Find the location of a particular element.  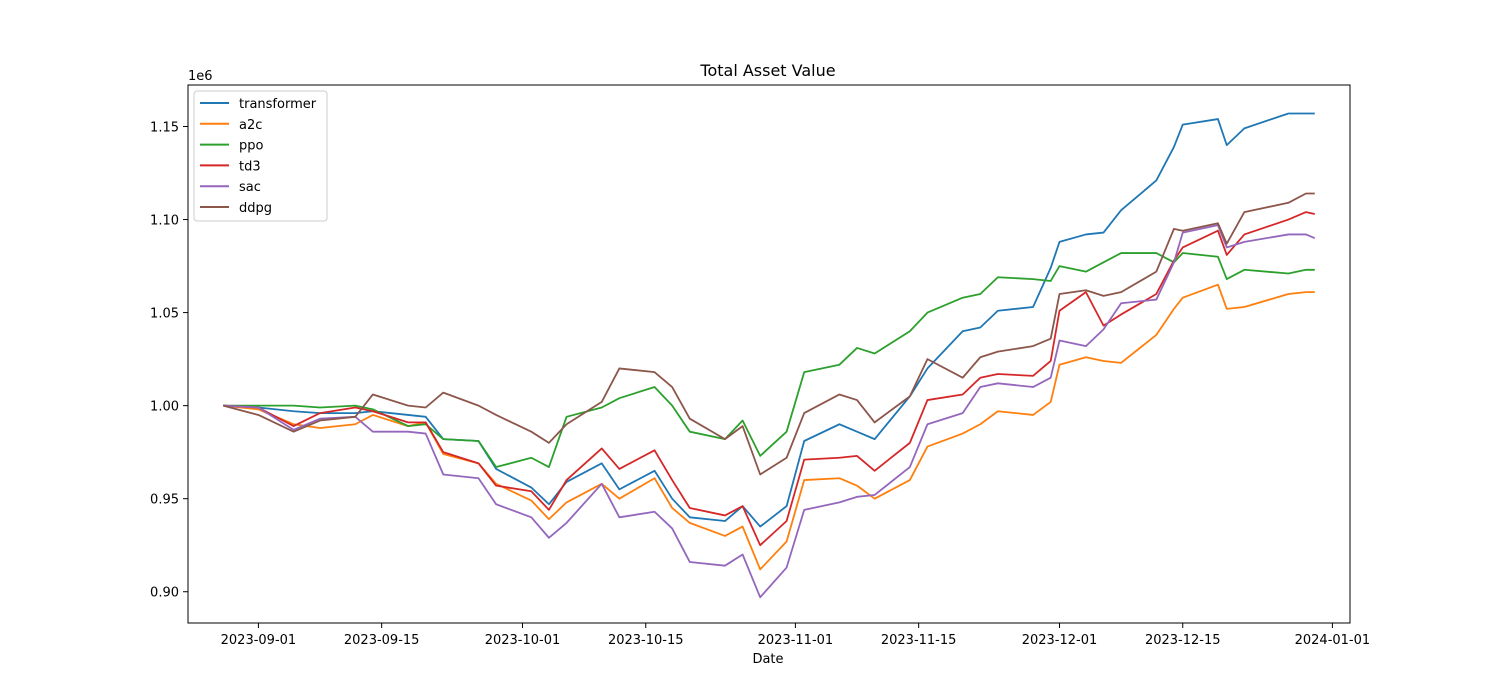

x-tick-label: 2023-10-01 is located at coordinates (523, 640).